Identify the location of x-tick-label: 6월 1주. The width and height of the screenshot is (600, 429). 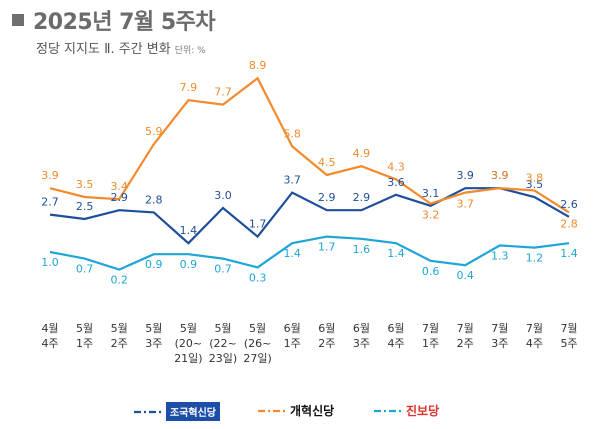
(292, 336).